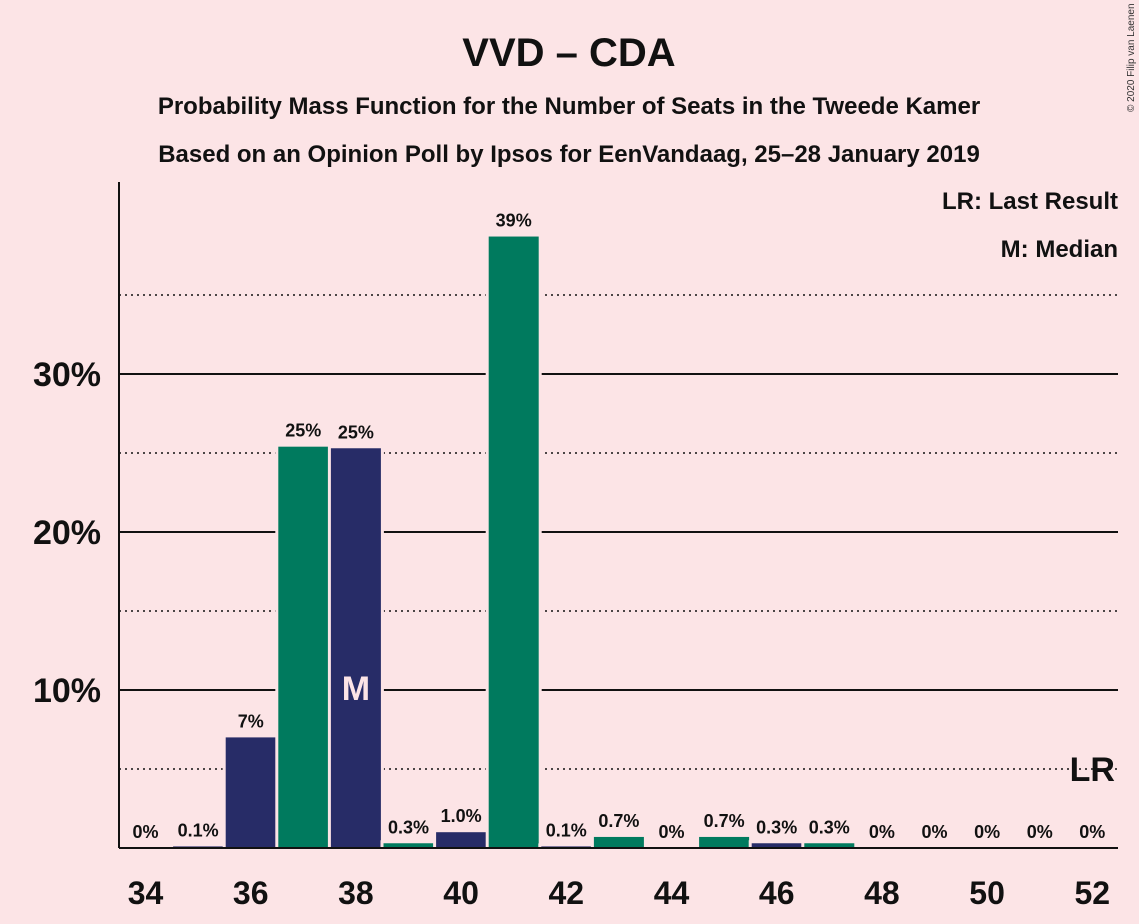  What do you see at coordinates (198, 830) in the screenshot?
I see `data-label-seat-35: 0.1%` at bounding box center [198, 830].